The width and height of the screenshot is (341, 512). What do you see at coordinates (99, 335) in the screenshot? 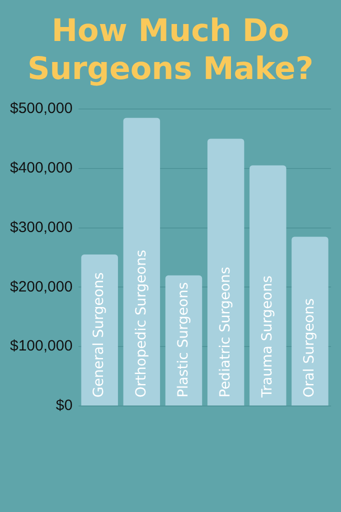
I see `x-tick-label: General Surgeons` at bounding box center [99, 335].